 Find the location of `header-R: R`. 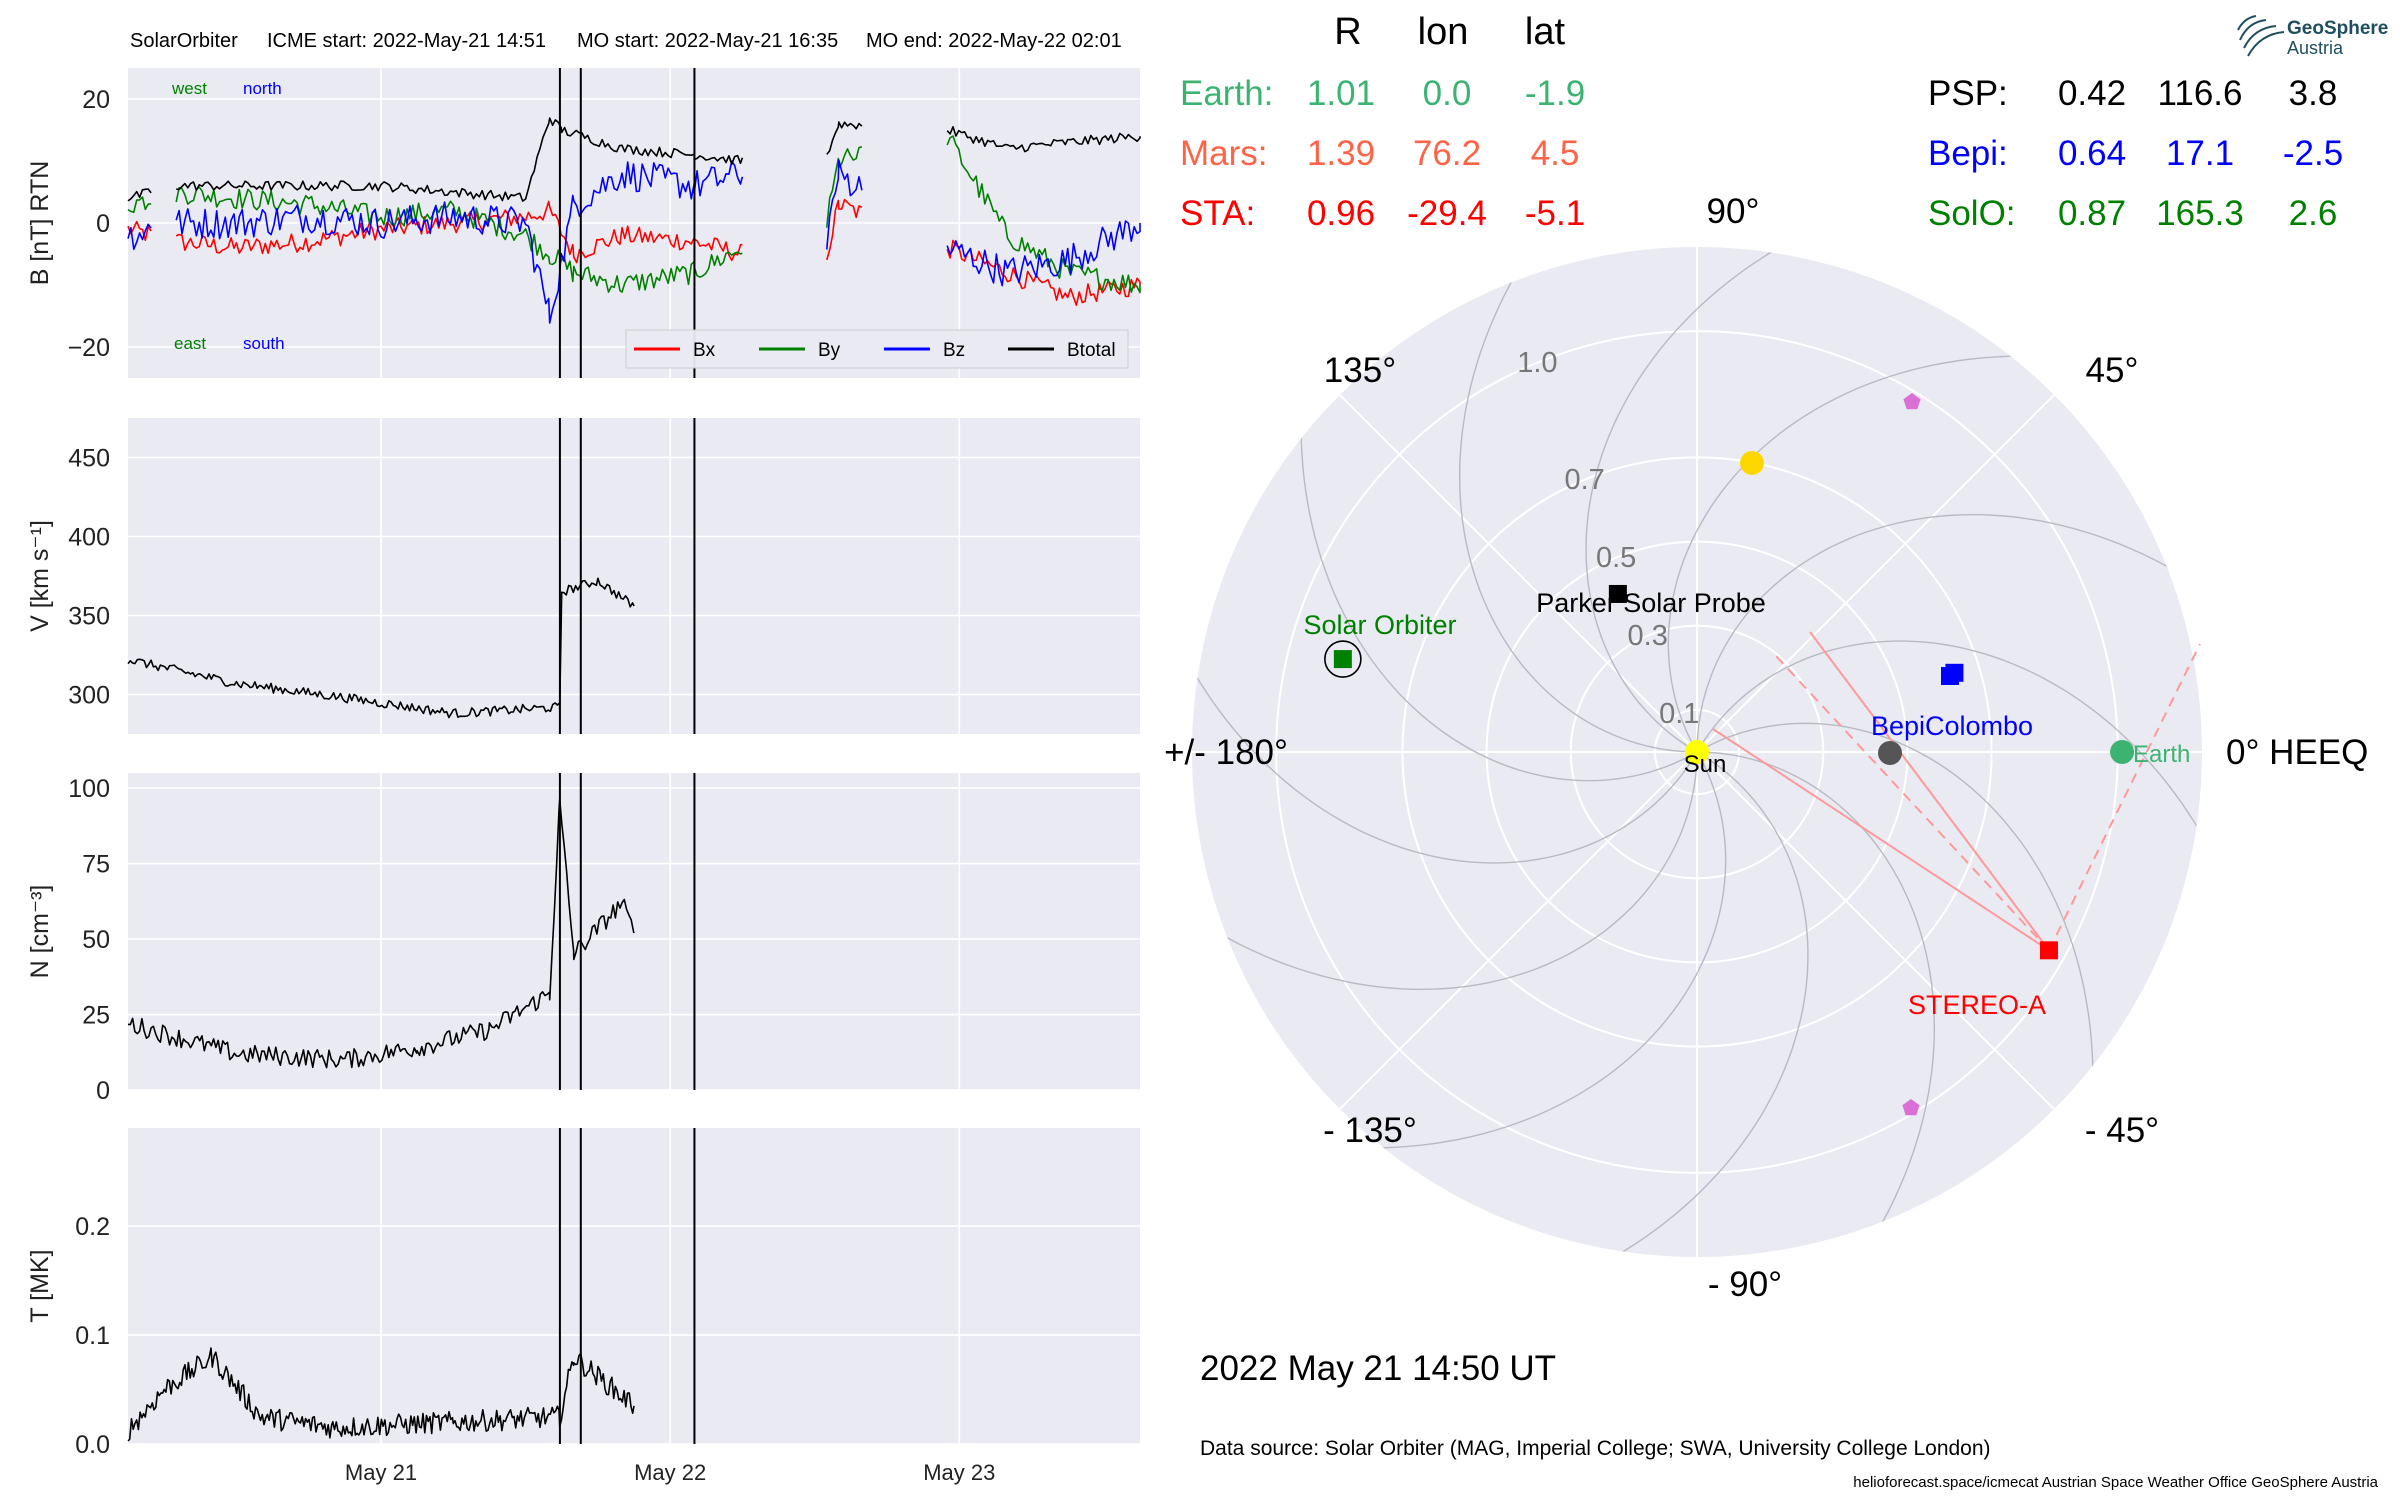

header-R: R is located at coordinates (1347, 32).